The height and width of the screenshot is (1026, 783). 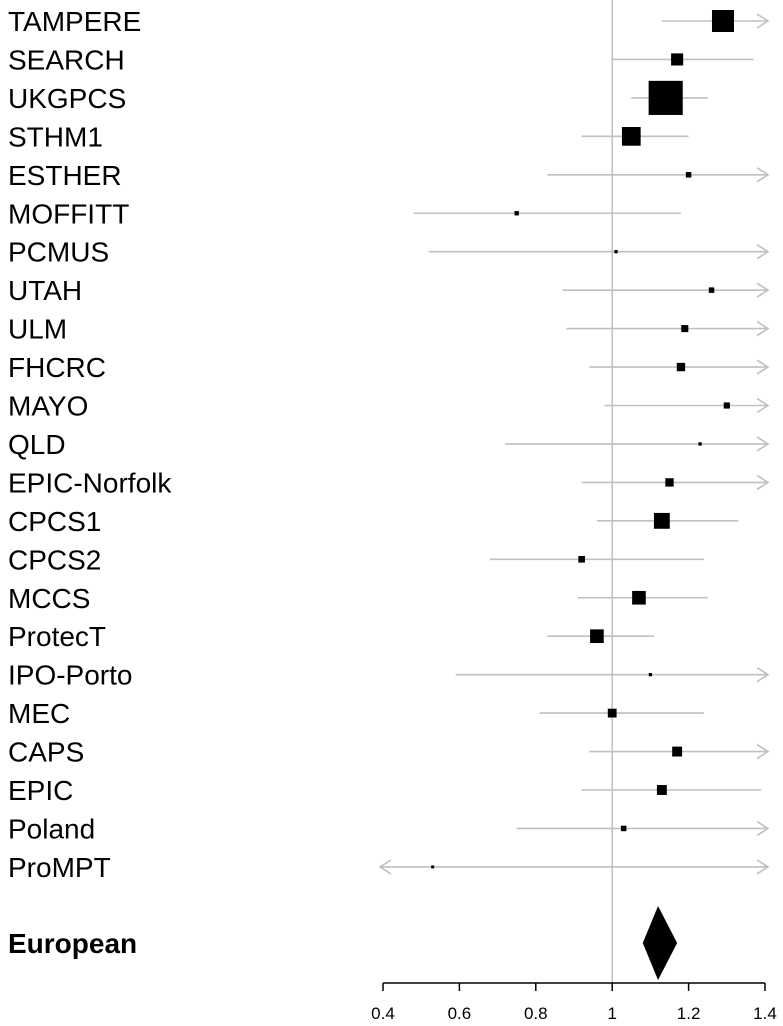 I want to click on study-label: ProtecT, so click(x=57, y=636).